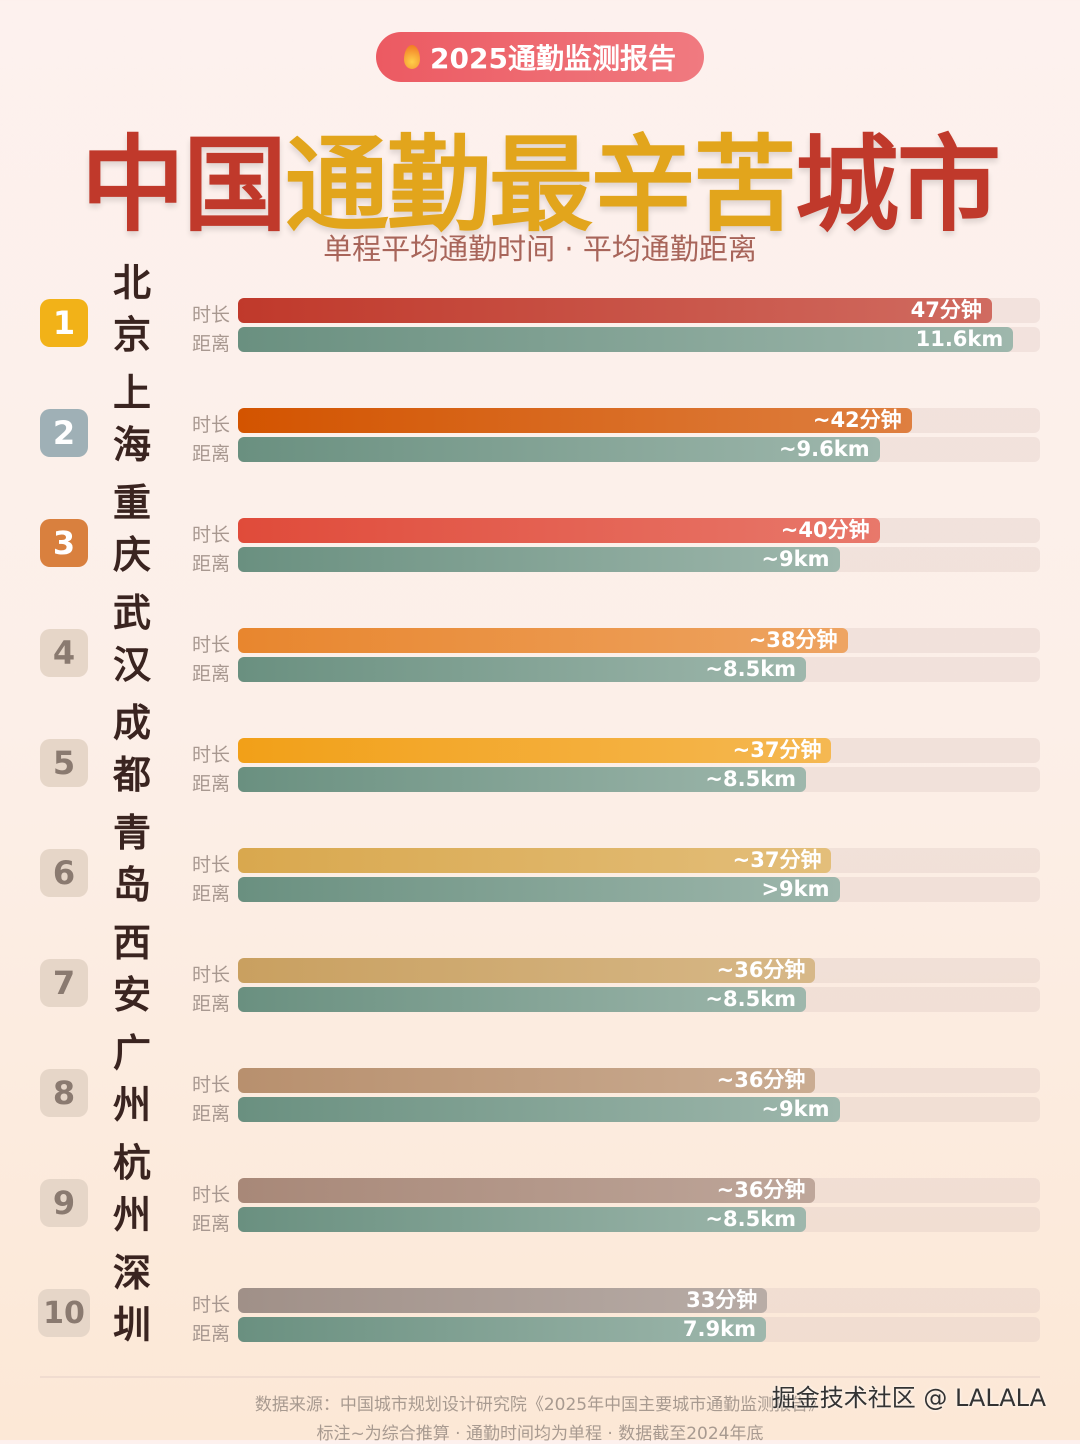 Image resolution: width=1080 pixels, height=1444 pixels. What do you see at coordinates (132, 309) in the screenshot?
I see `city-name: 北京` at bounding box center [132, 309].